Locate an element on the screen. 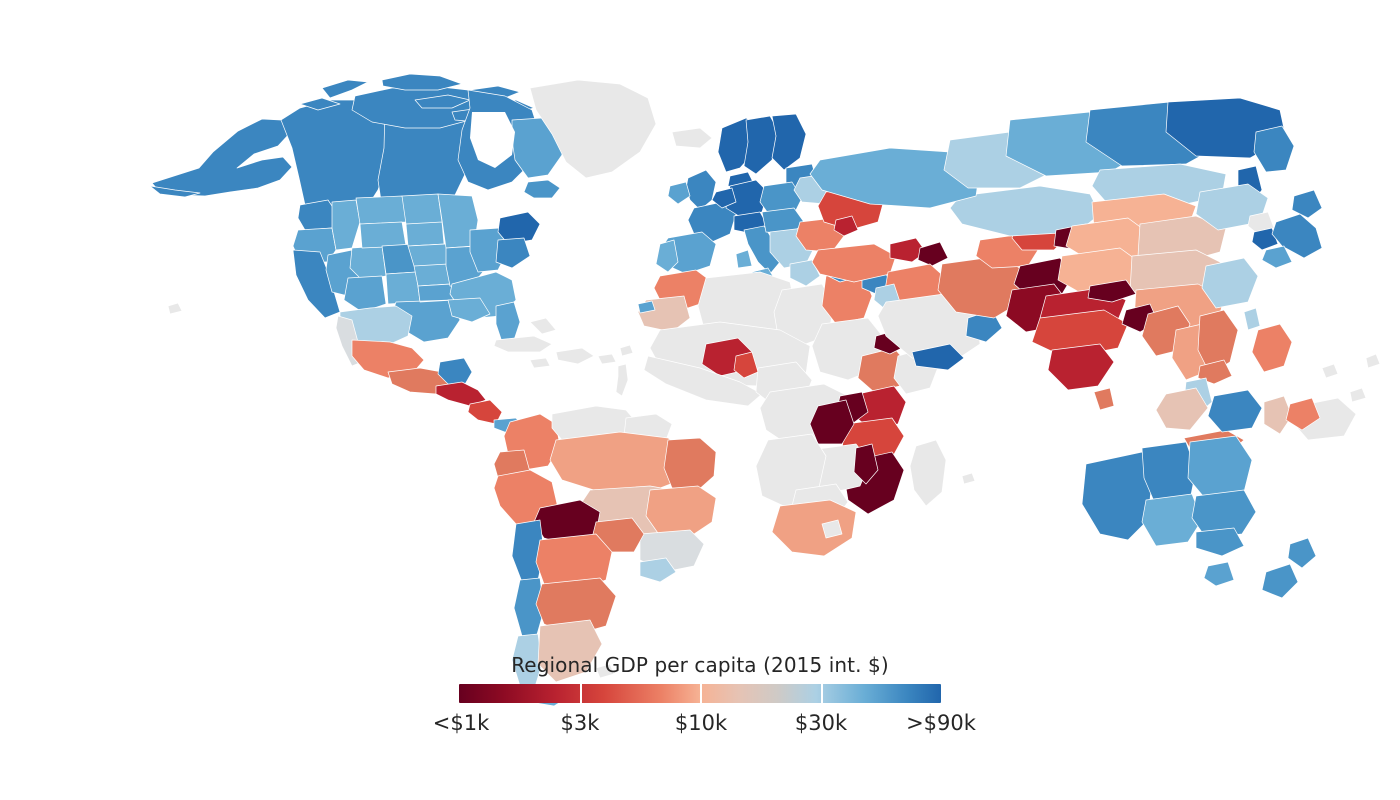 This screenshot has width=1400, height=800. region-taiwan is located at coordinates (1252, 319).